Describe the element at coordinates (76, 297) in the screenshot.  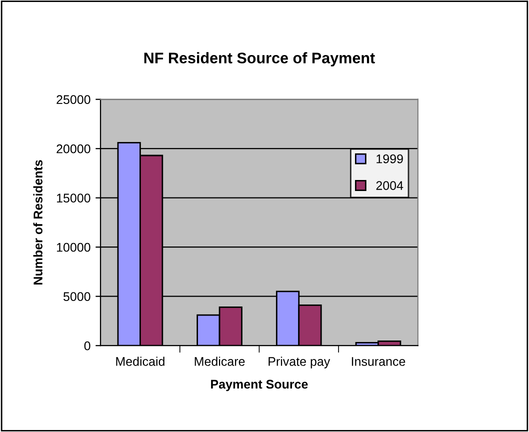
I see `y-tick-label: 5000` at that location.